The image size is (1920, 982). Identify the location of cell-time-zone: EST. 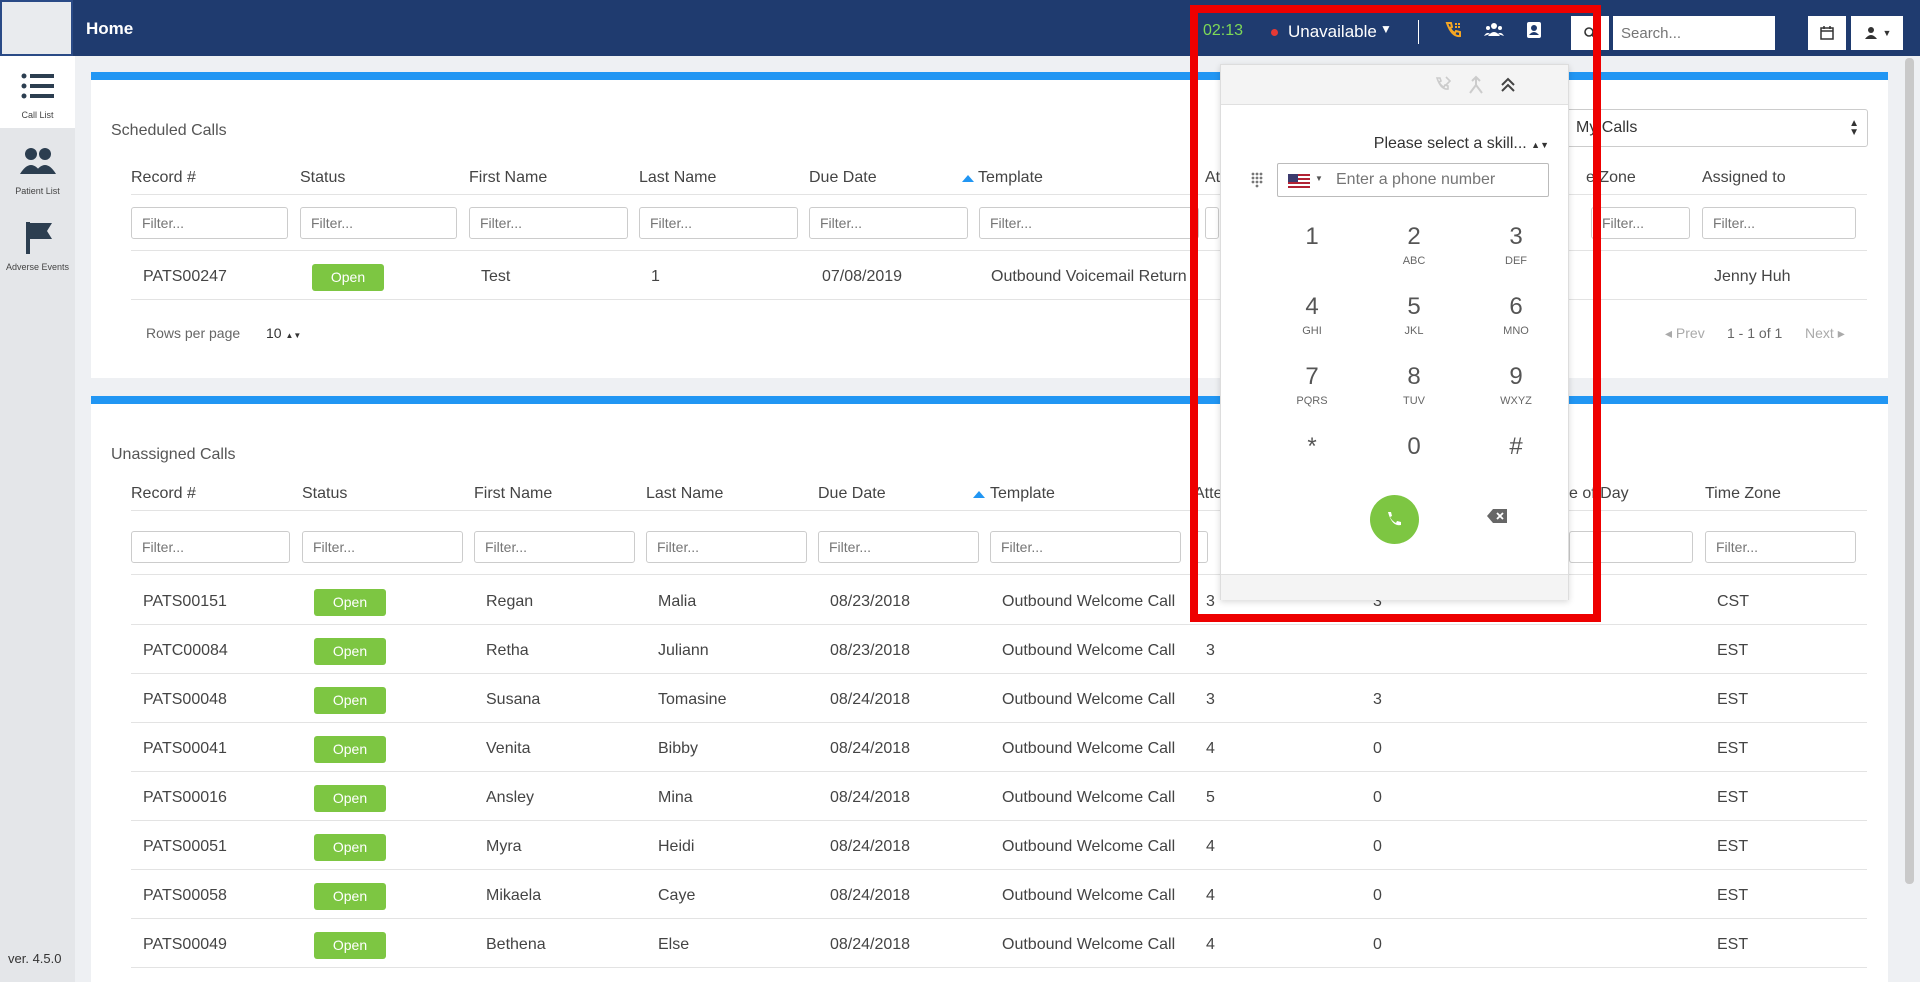
(1733, 895).